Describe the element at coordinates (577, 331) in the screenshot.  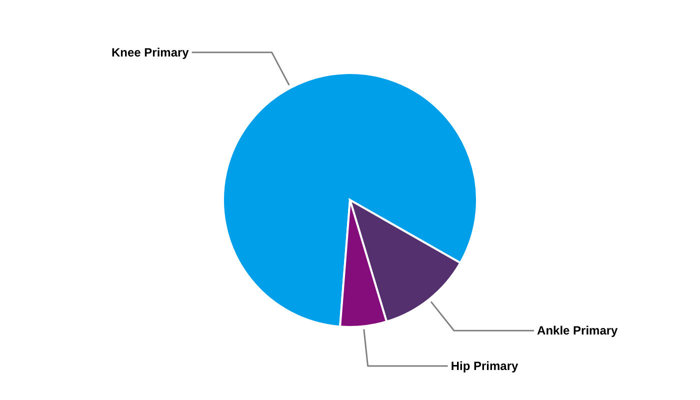
I see `slice-label: Ankle Primary` at that location.